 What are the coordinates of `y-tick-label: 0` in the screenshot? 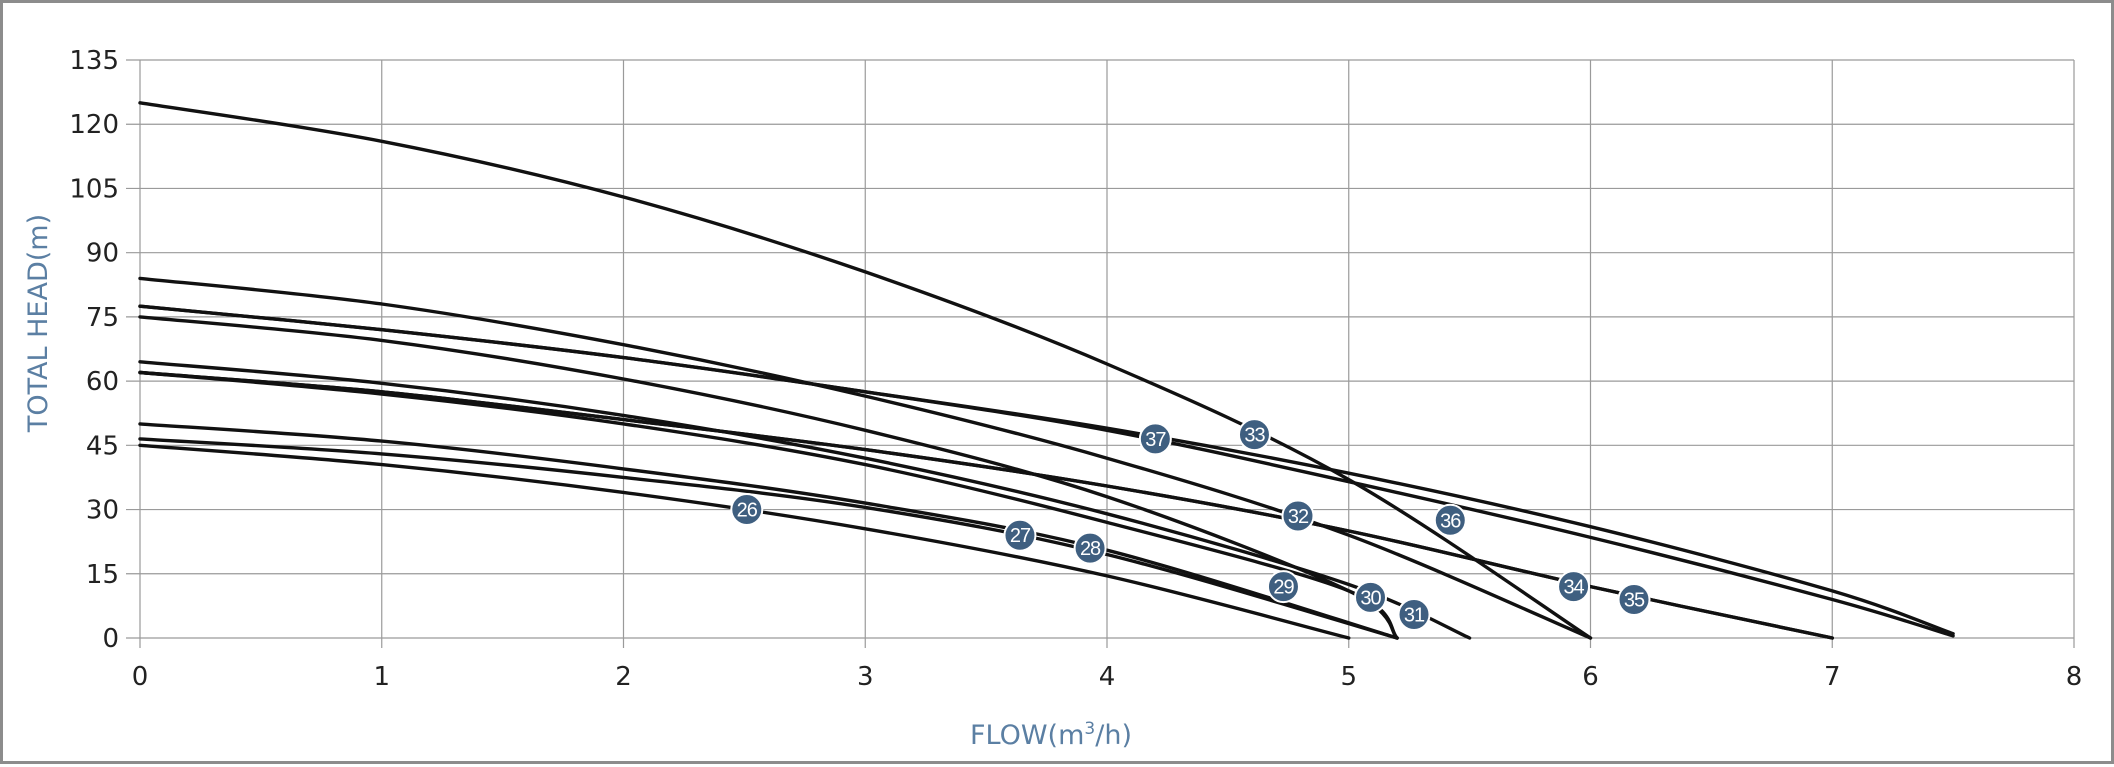 It's located at (110, 639).